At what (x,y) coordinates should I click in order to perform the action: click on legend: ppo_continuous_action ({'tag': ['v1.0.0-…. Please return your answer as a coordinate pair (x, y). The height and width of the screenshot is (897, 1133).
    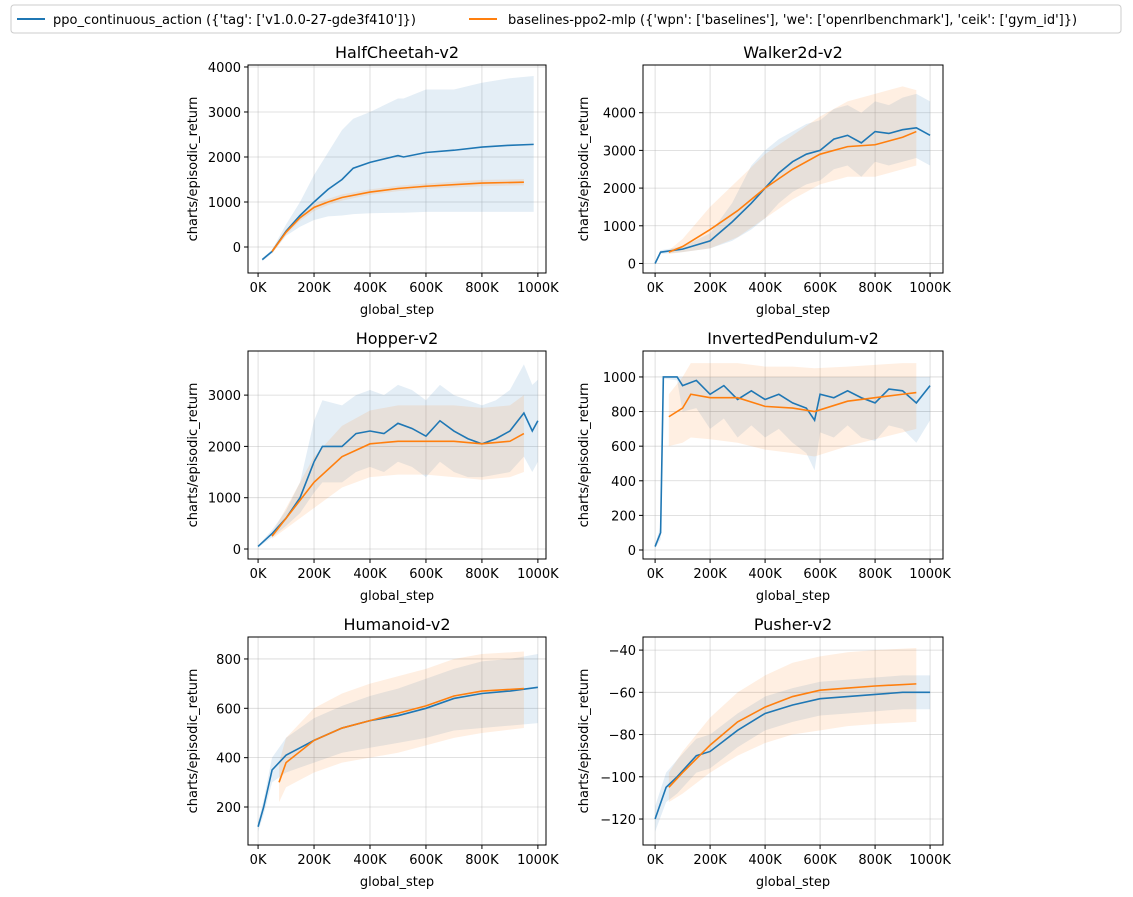
    Looking at the image, I should click on (566, 19).